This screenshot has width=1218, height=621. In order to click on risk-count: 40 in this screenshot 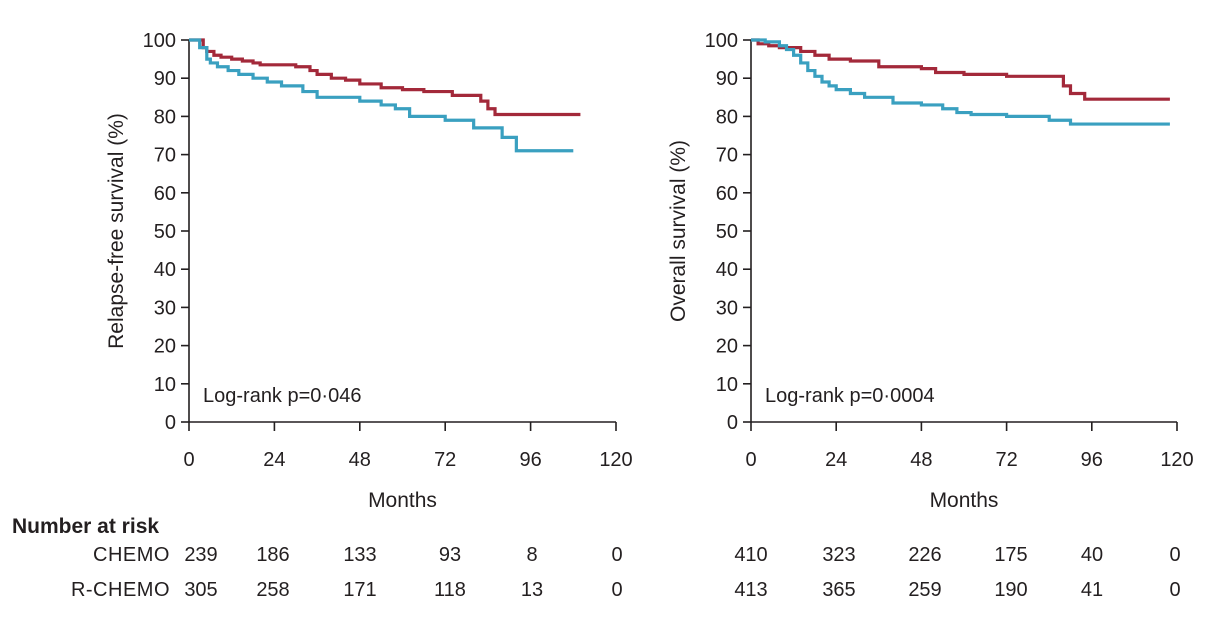, I will do `click(1092, 555)`.